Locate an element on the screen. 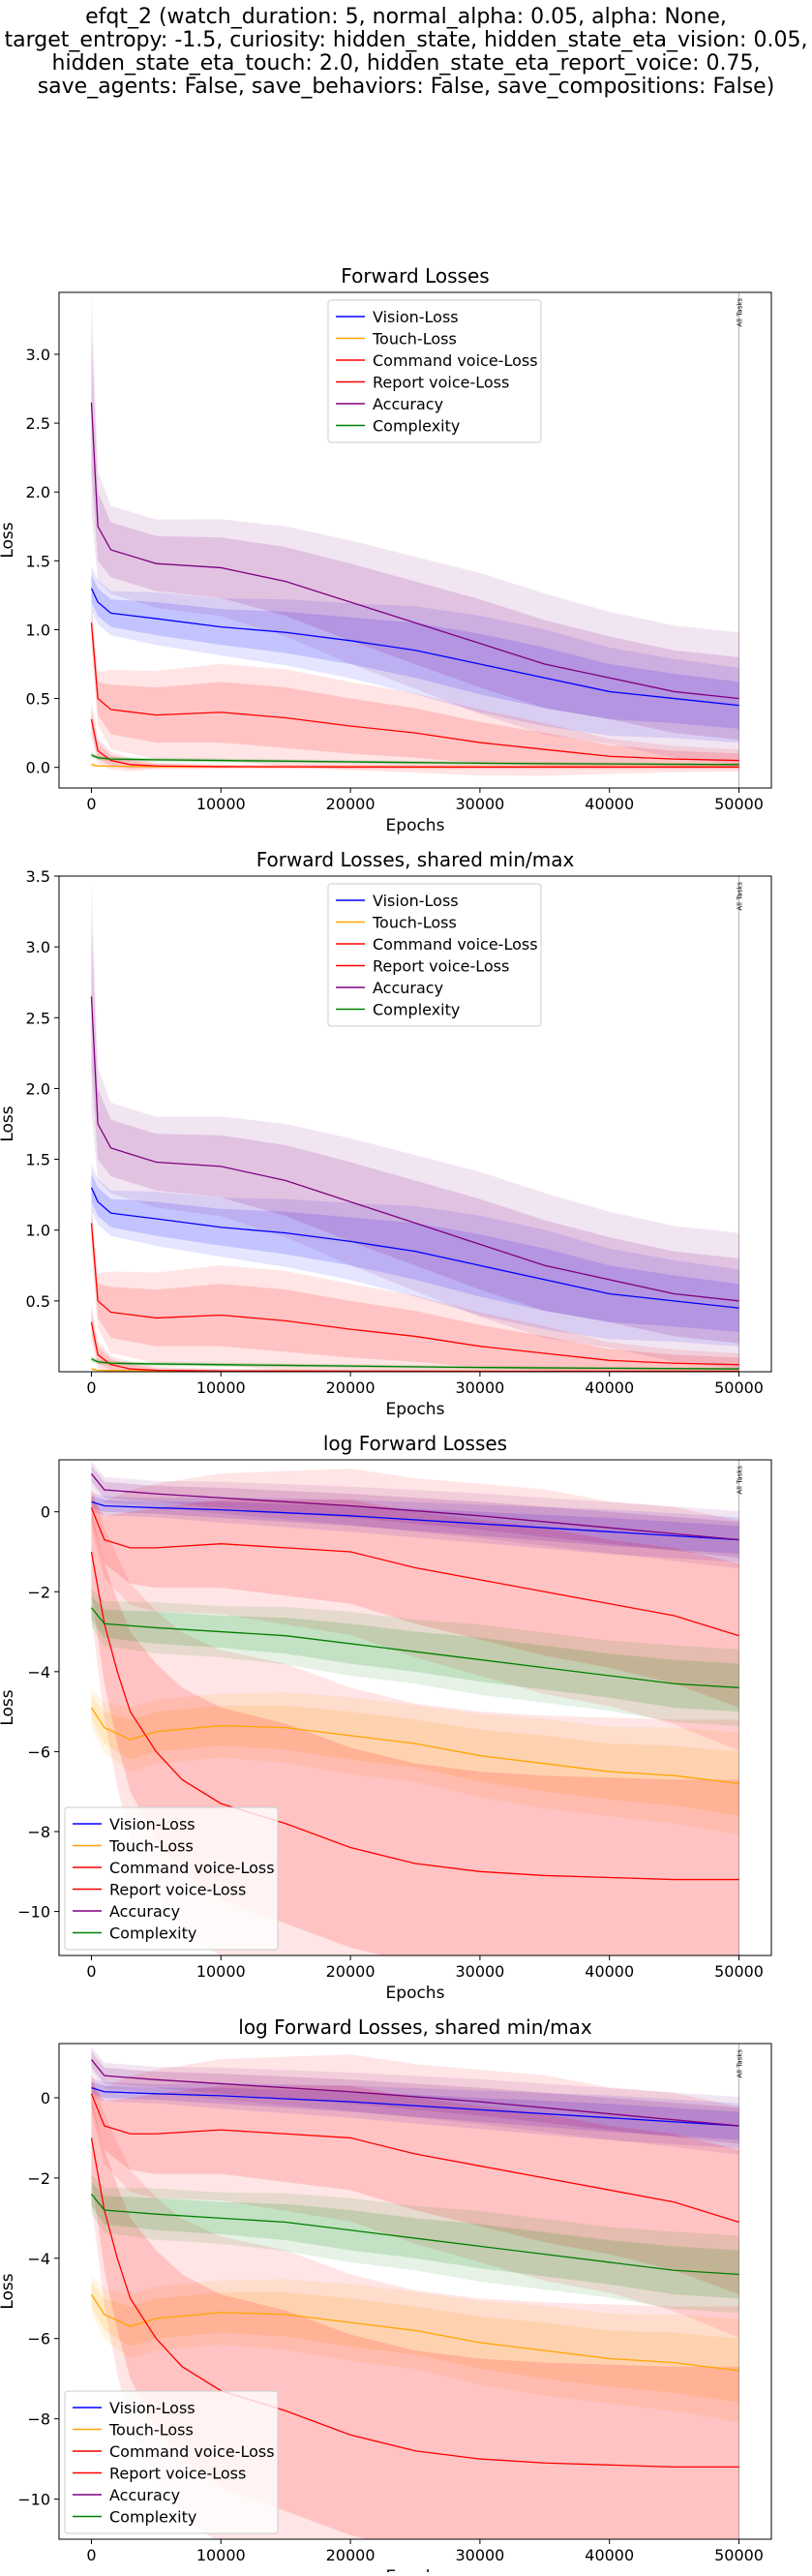 This screenshot has height=2576, width=812. band-outer-command-voice-loss is located at coordinates (415, 2196).